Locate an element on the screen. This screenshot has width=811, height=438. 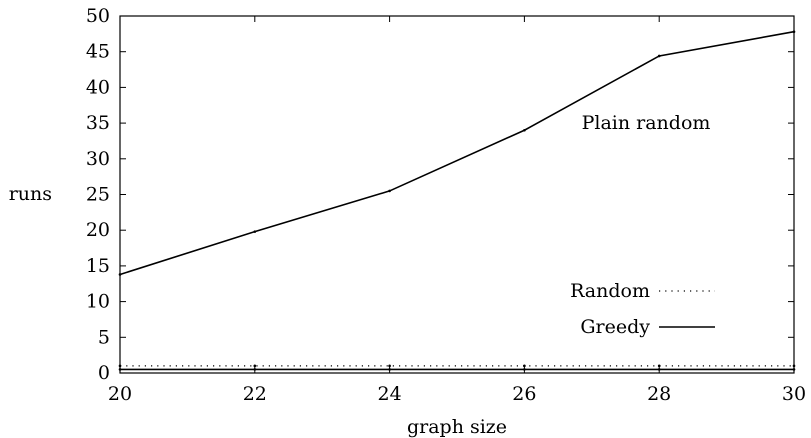
y-tick-label: 50 is located at coordinates (98, 16).